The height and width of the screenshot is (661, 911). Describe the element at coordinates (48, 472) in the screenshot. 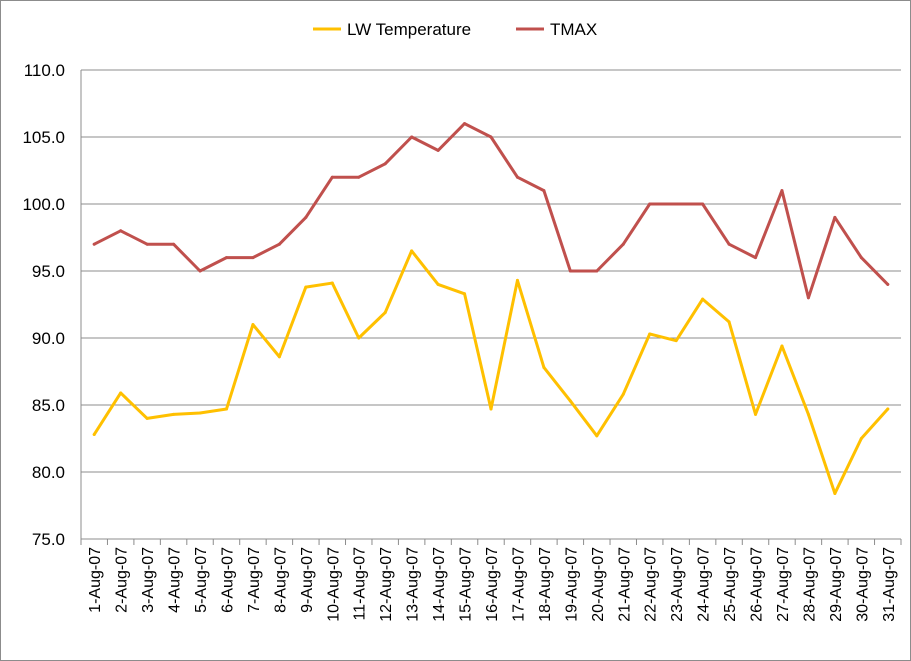

I see `y-tick-label: 80.0` at that location.